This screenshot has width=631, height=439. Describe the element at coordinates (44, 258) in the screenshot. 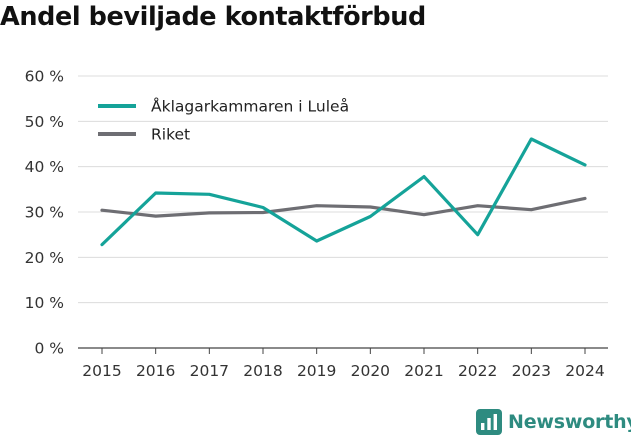

I see `y-tick-label: 20 %` at that location.